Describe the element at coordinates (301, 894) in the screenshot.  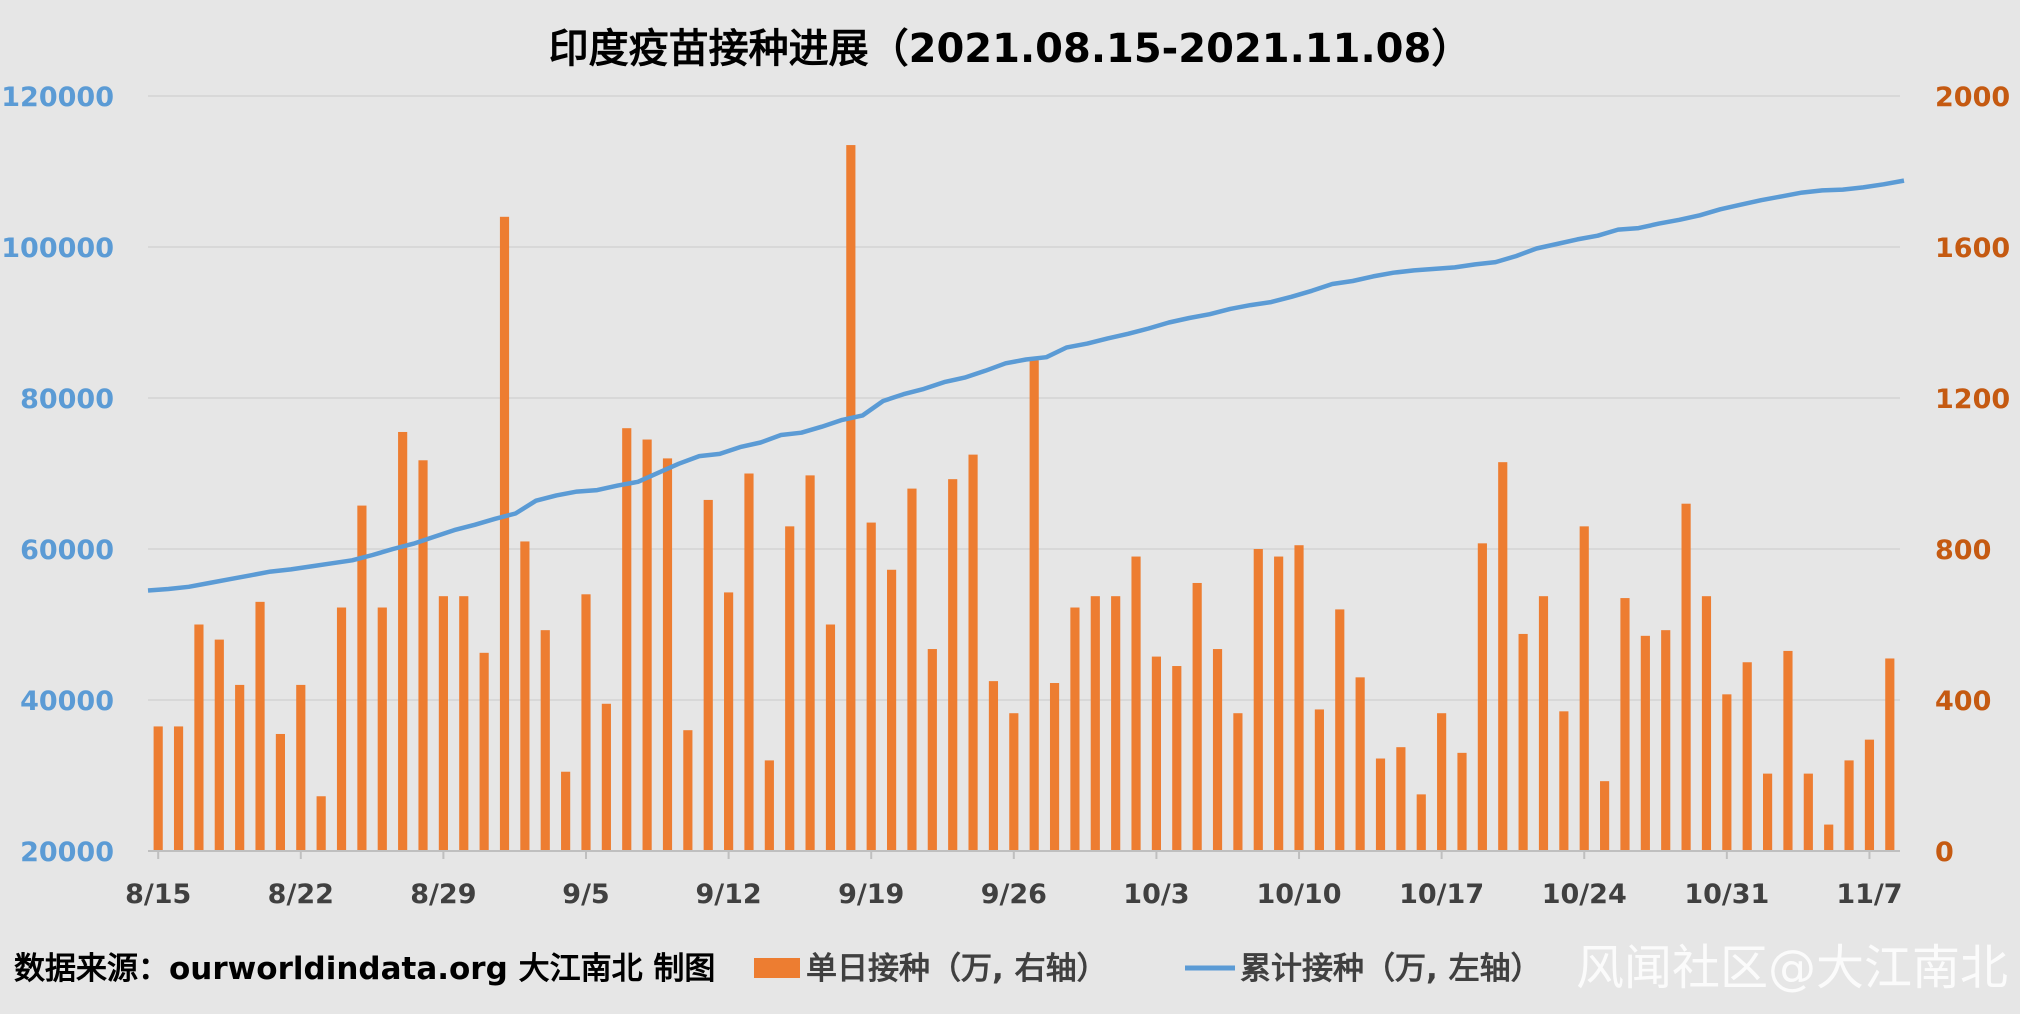
I see `x-tick-label: 8/22` at that location.